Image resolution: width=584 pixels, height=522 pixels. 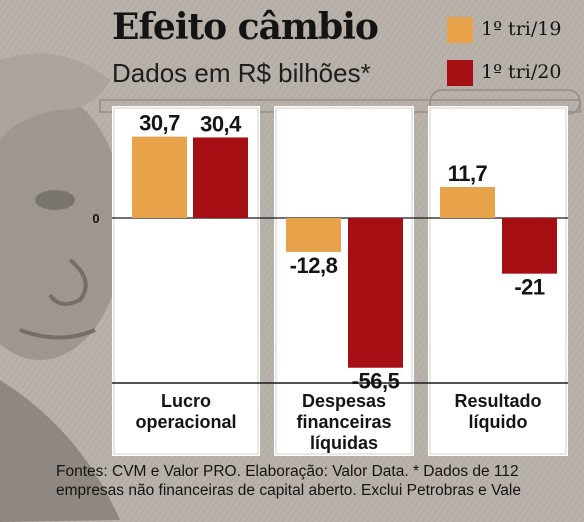 I want to click on category-label-3-line-2: líquido, so click(x=498, y=422).